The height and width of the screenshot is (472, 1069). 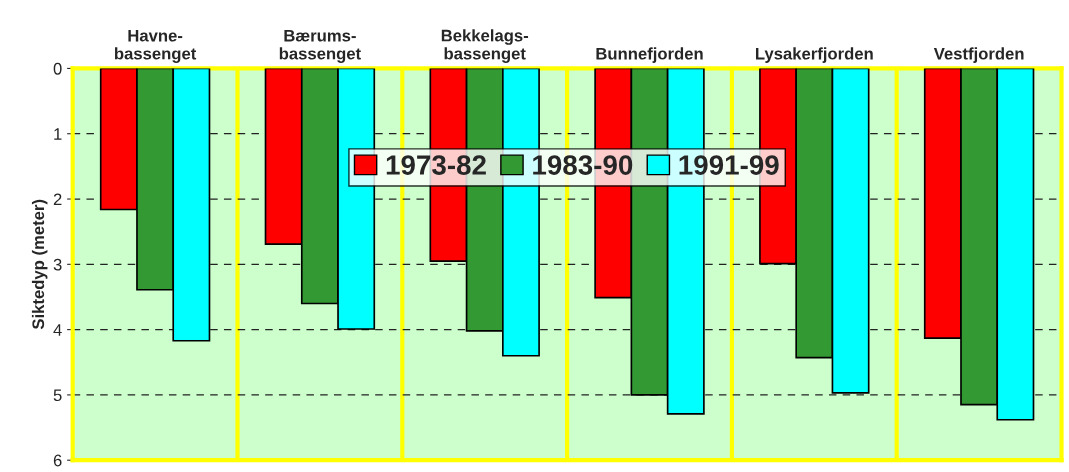 I want to click on y-tick-label: 0, so click(x=57, y=68).